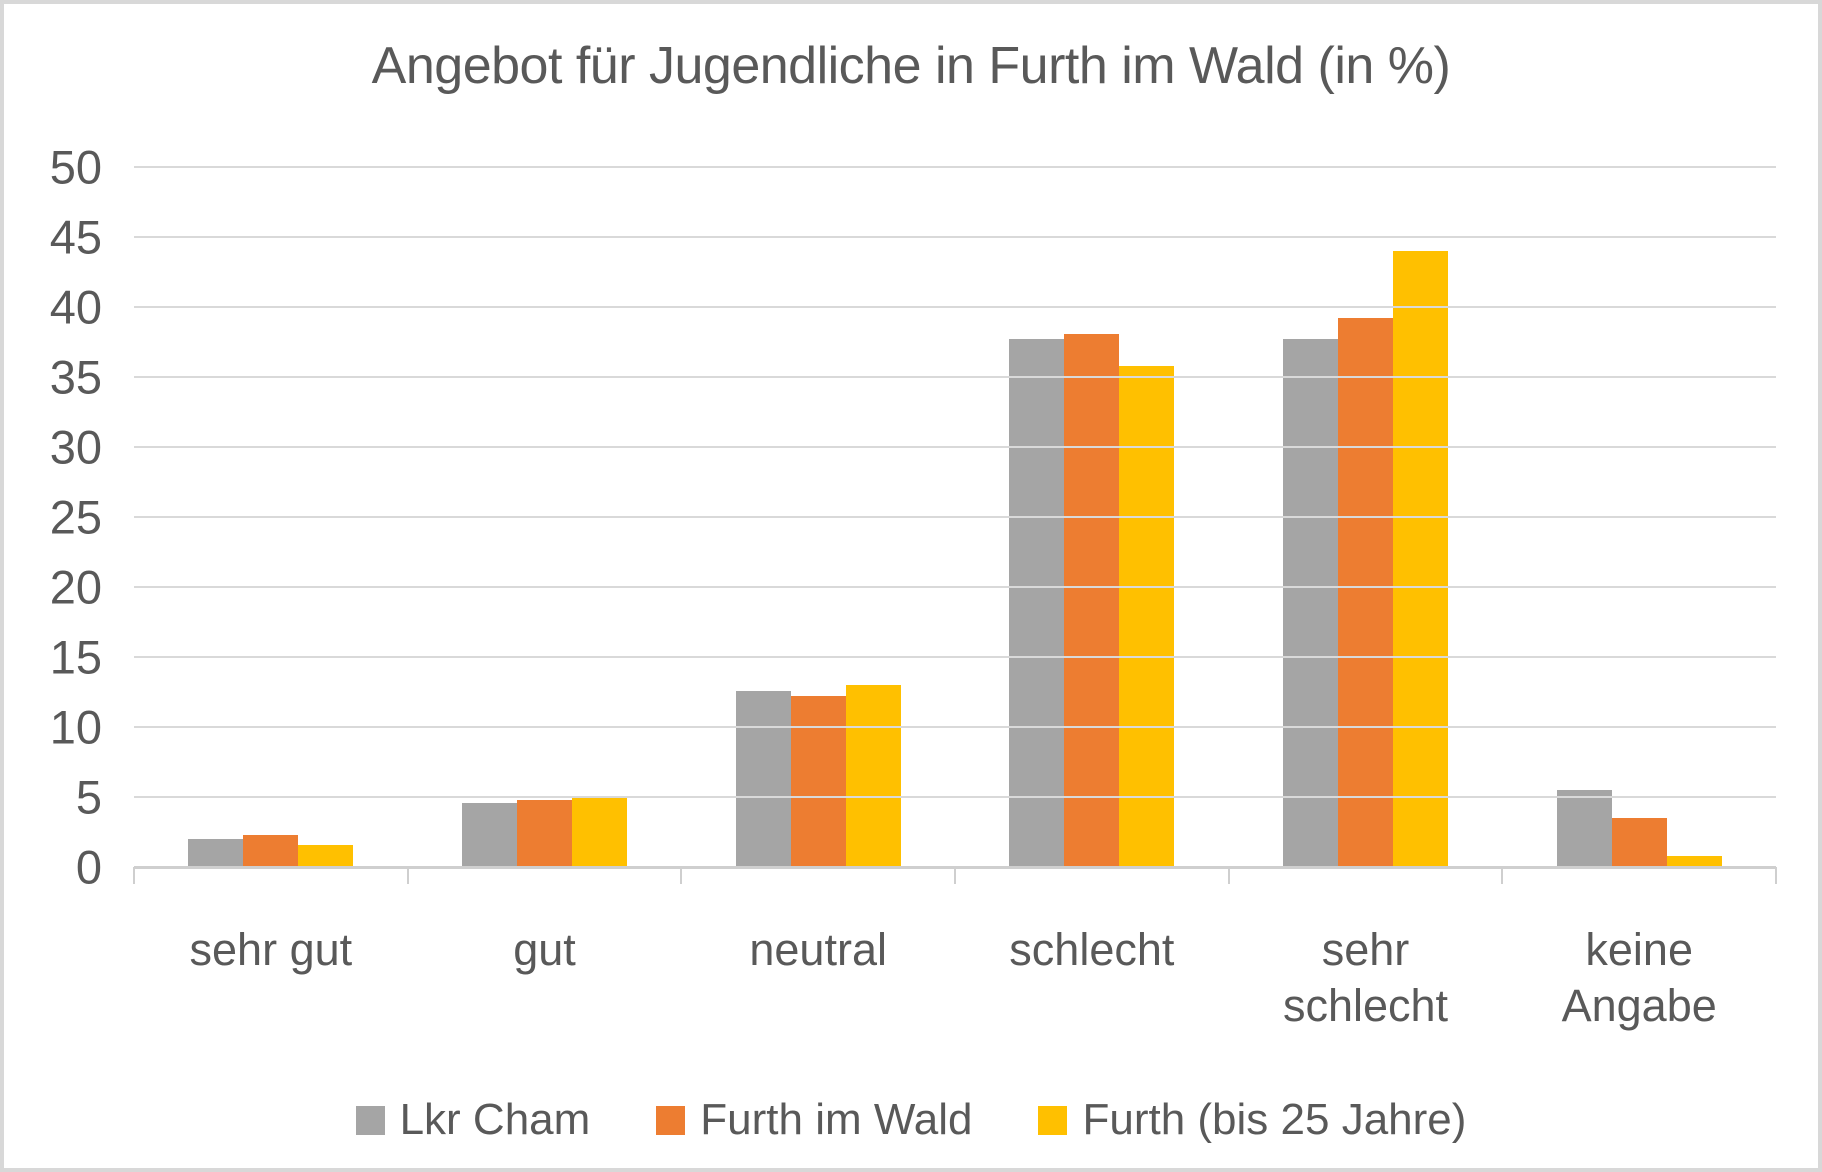 The image size is (1822, 1172). I want to click on legend-label-furth-bis-25-jahre: Furth (bis 25 Jahre), so click(1274, 1119).